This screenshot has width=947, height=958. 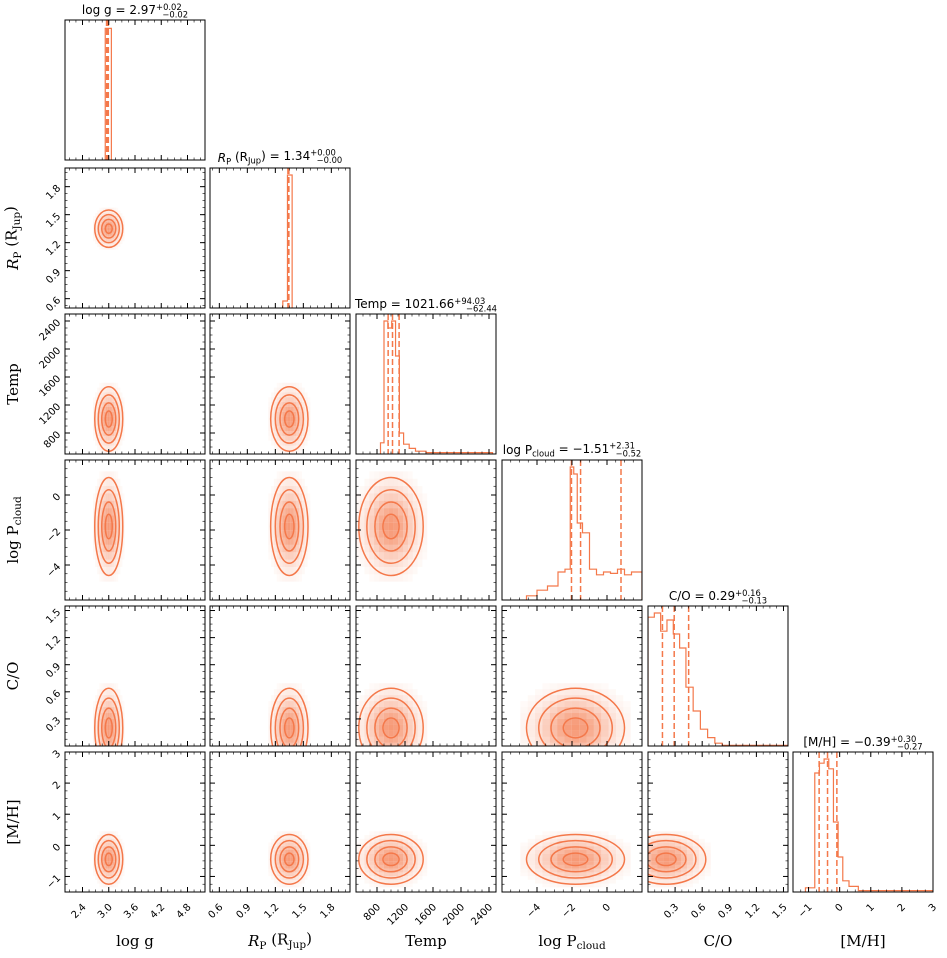 What do you see at coordinates (534, 911) in the screenshot?
I see `x-tick-label: −4` at bounding box center [534, 911].